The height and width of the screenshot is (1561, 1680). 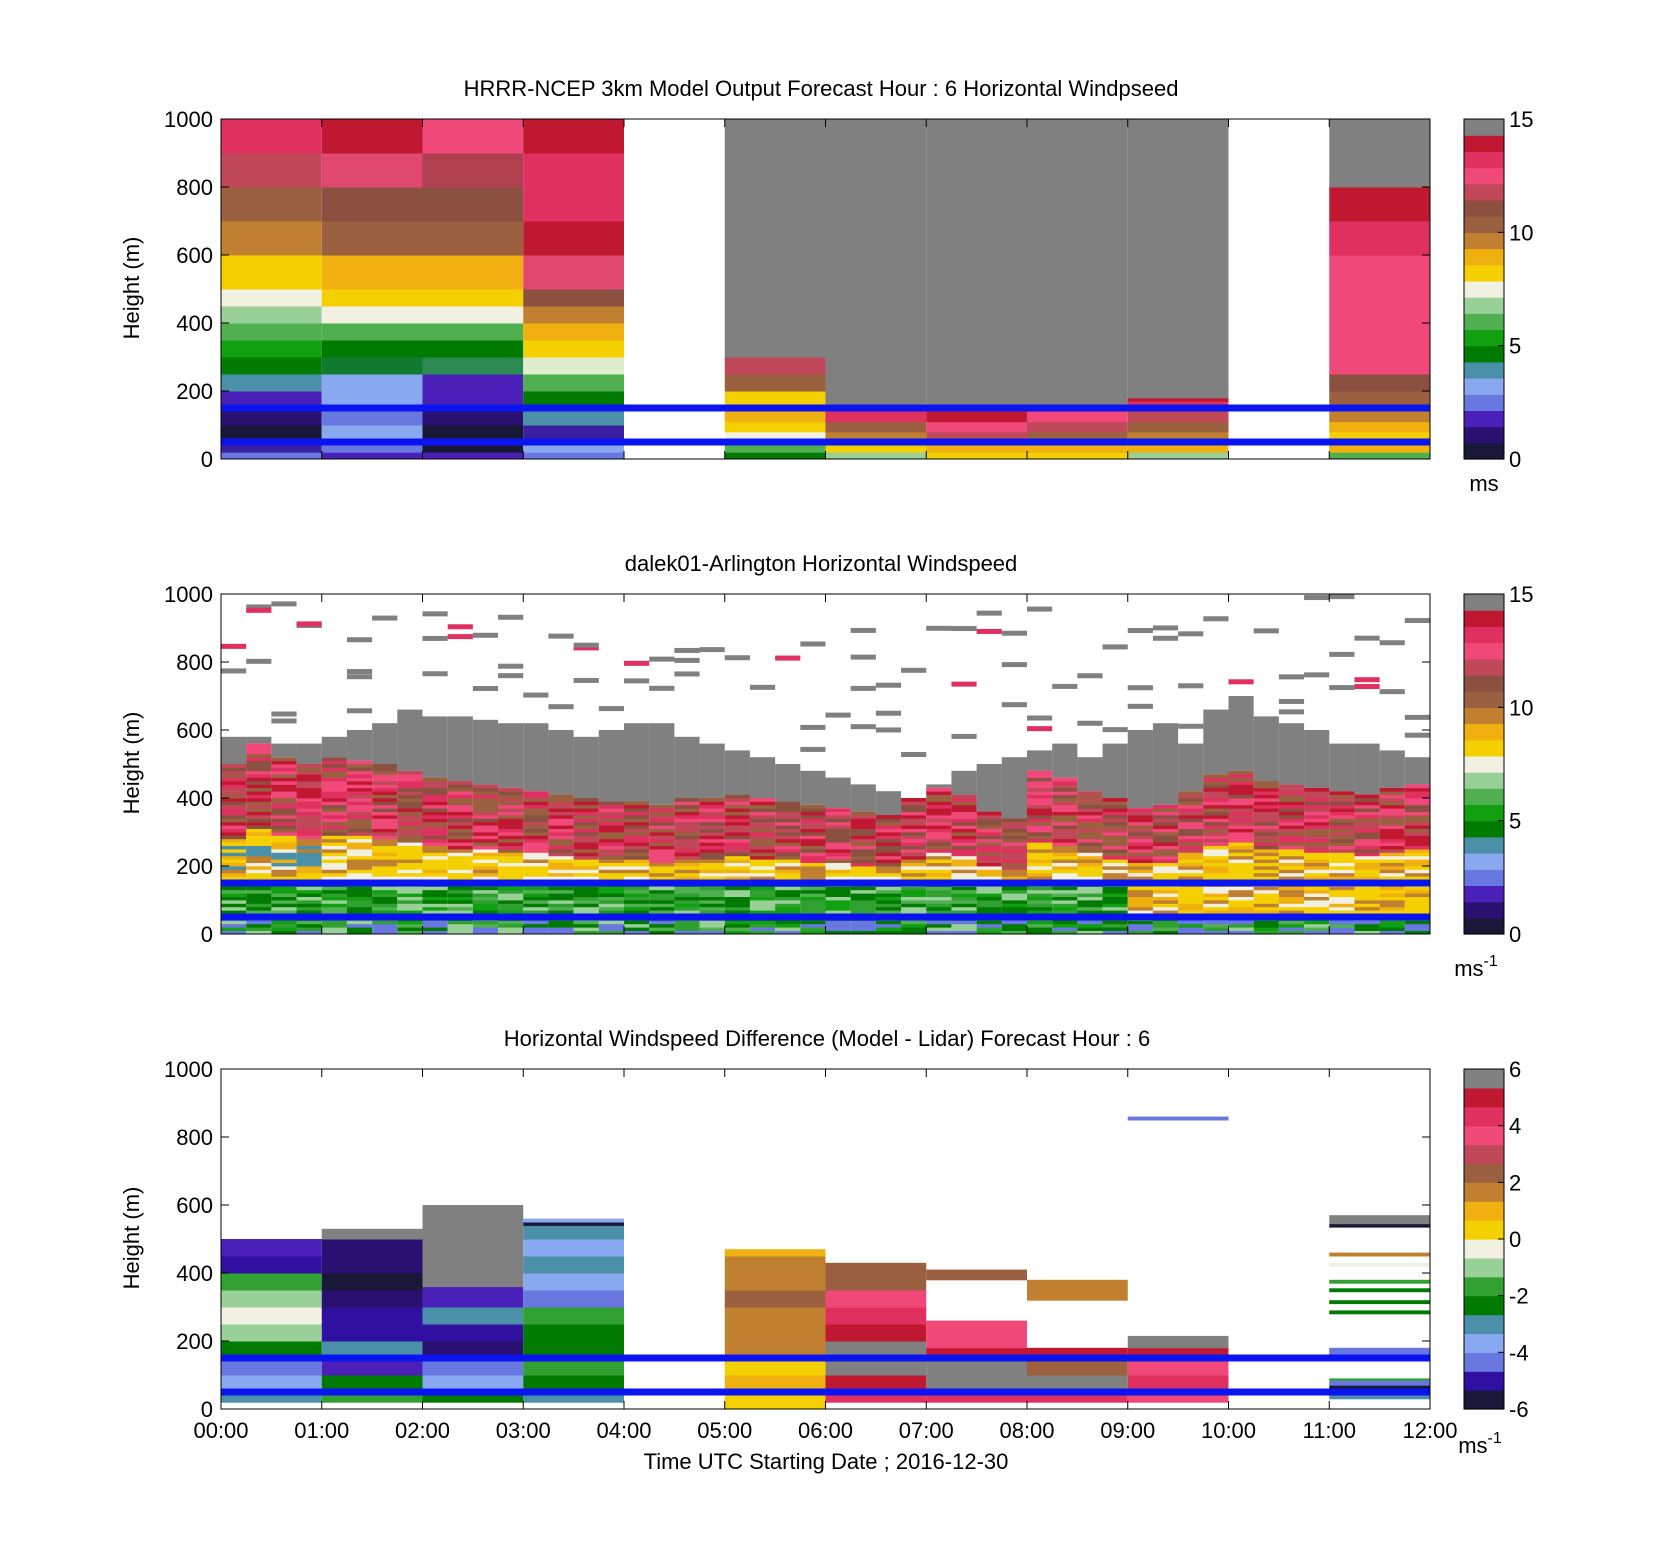 I want to click on panel-difference-ylabel: Height (m), so click(x=131, y=1238).